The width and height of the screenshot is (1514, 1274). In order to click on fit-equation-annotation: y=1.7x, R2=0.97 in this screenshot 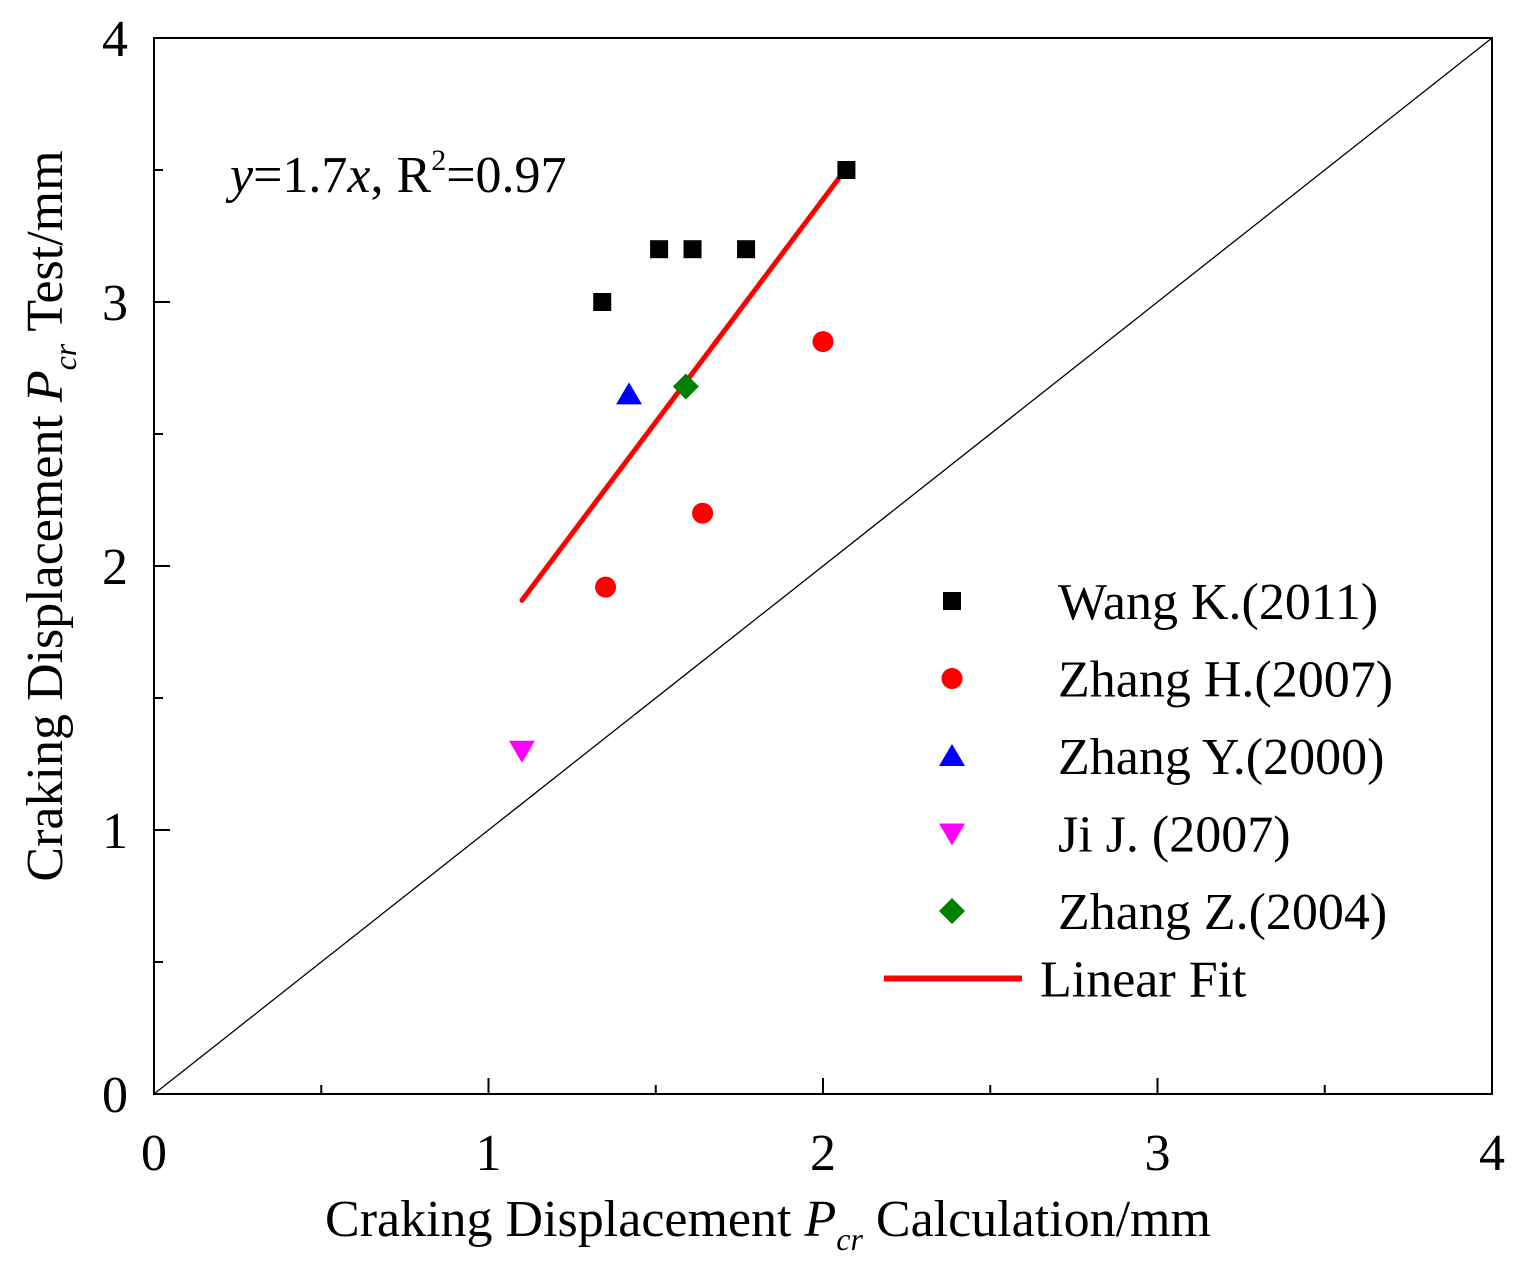, I will do `click(396, 174)`.